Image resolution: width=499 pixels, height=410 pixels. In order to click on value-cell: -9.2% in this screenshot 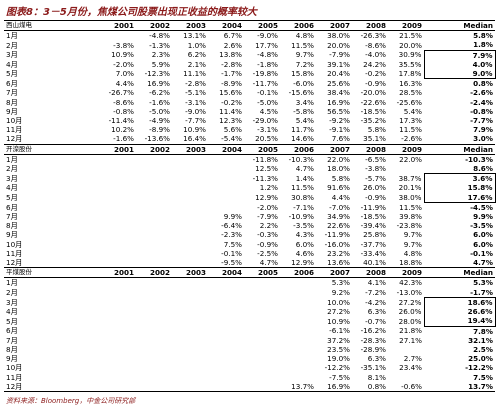, I will do `click(339, 121)`.